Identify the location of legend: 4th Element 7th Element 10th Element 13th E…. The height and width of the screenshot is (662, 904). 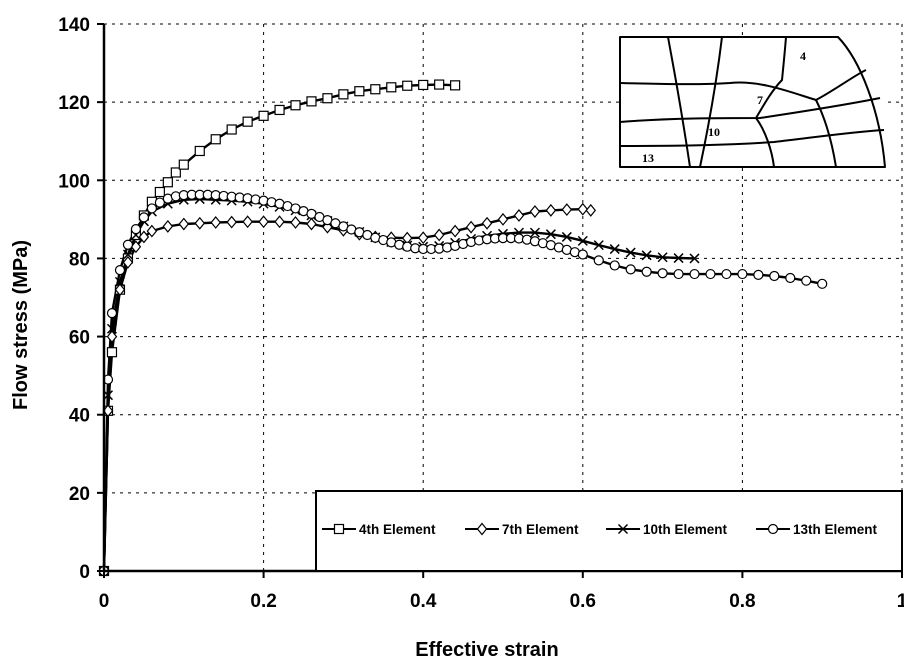
(609, 531).